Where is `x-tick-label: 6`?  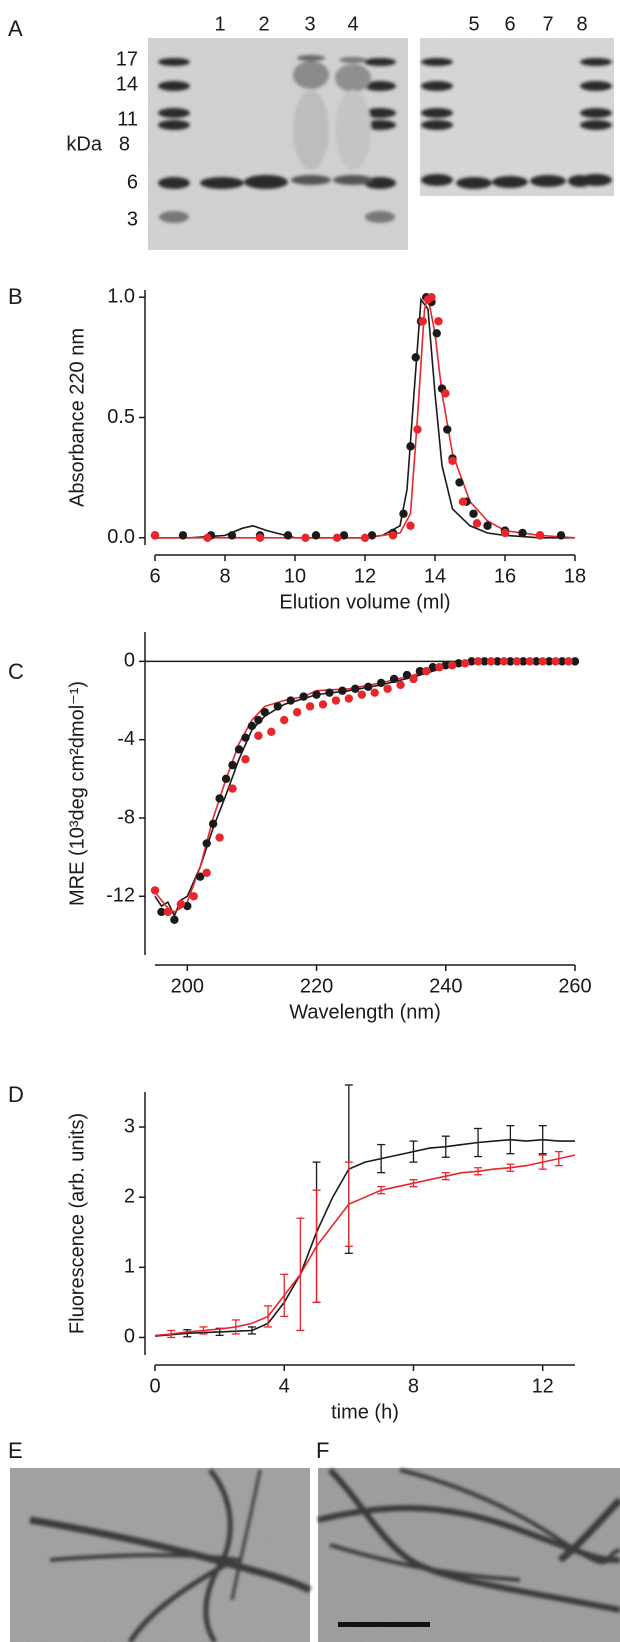 x-tick-label: 6 is located at coordinates (154, 576).